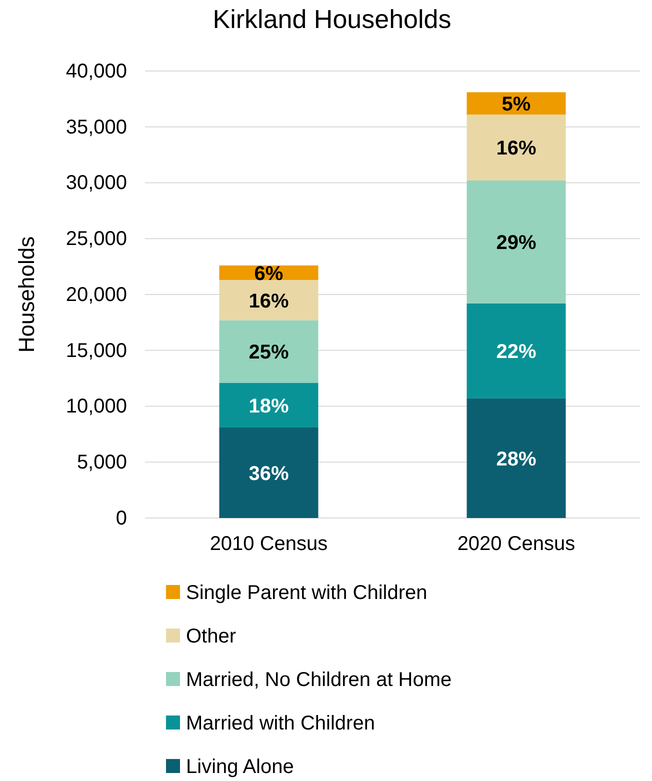 This screenshot has width=652, height=781. Describe the element at coordinates (319, 680) in the screenshot. I see `legend-label: Married, No Children at Home` at that location.